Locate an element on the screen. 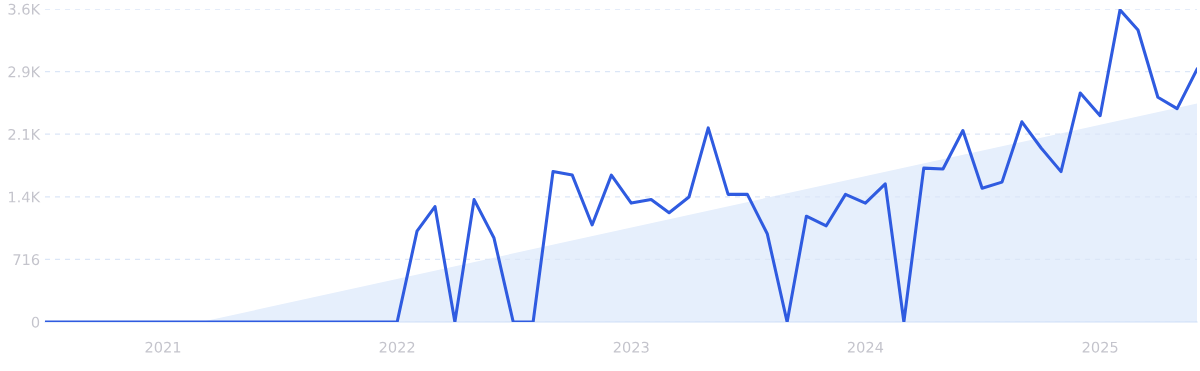 This screenshot has width=1200, height=371. y-tick-label: 2.9K is located at coordinates (24, 72).